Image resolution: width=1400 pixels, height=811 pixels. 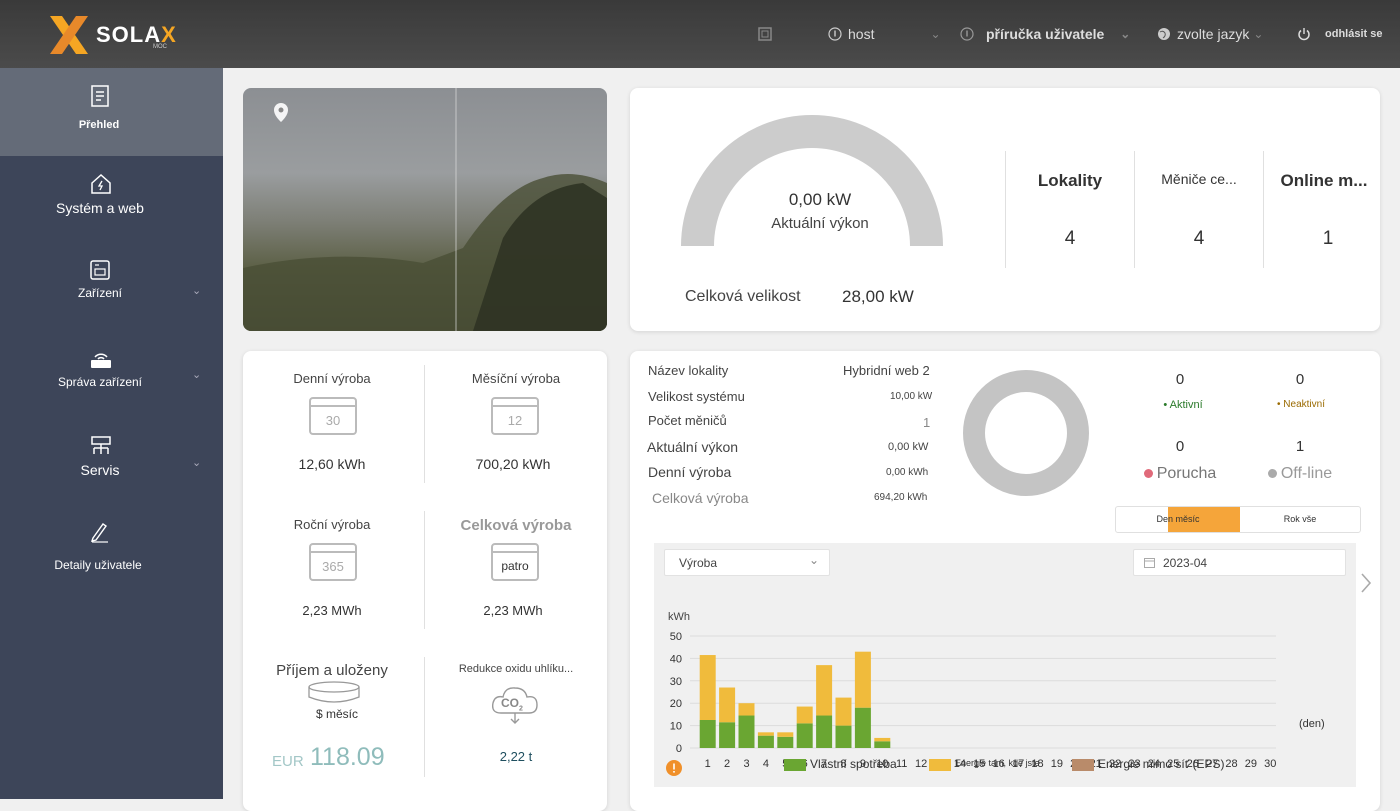 What do you see at coordinates (687, 420) in the screenshot?
I see `inverter-count-label: Počet měničů` at bounding box center [687, 420].